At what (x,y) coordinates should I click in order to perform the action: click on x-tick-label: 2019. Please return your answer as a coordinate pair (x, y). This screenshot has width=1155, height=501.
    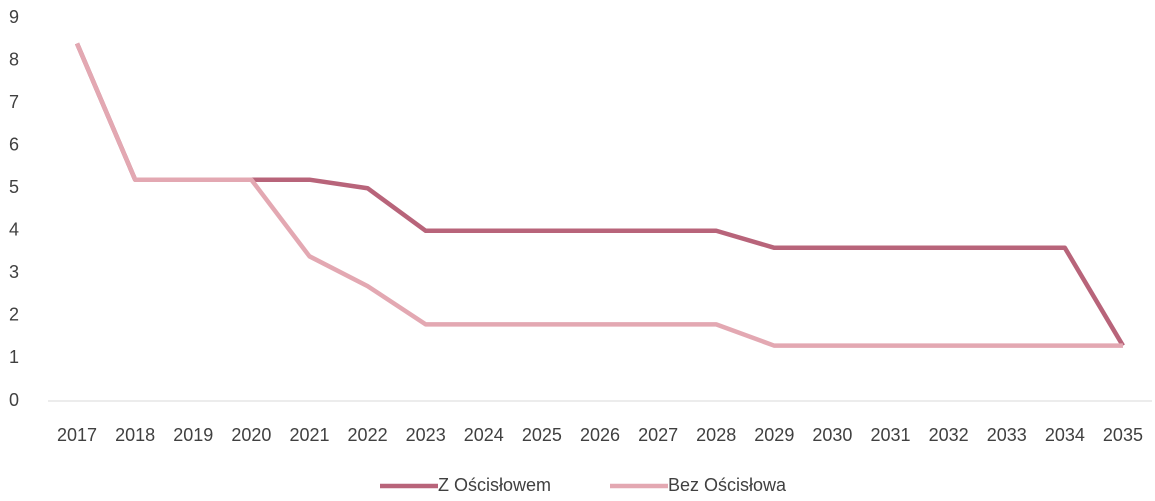
    Looking at the image, I should click on (193, 435).